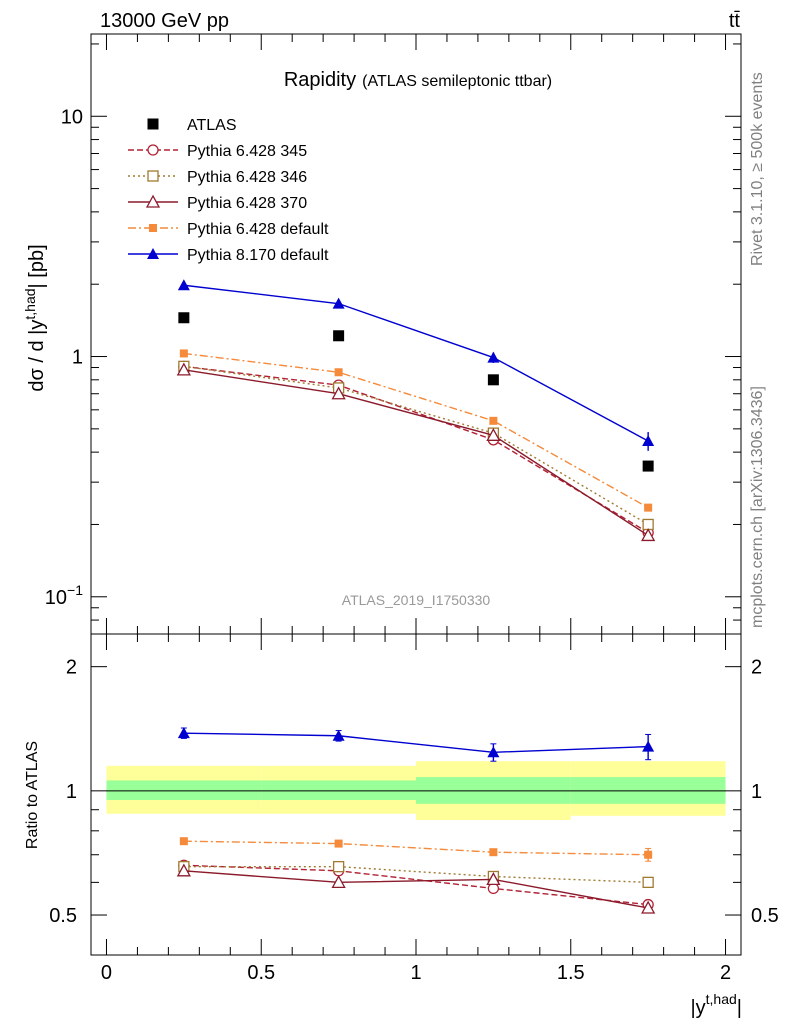 The height and width of the screenshot is (1024, 786). What do you see at coordinates (258, 229) in the screenshot?
I see `legend-label: Pythia 6.428 default` at bounding box center [258, 229].